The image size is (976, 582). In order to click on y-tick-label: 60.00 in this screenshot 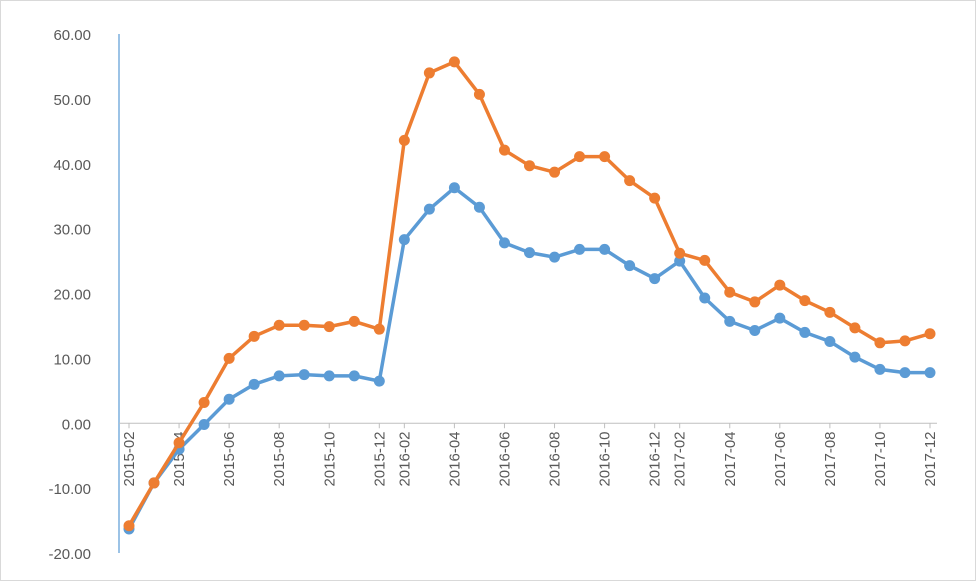, I will do `click(72, 35)`.